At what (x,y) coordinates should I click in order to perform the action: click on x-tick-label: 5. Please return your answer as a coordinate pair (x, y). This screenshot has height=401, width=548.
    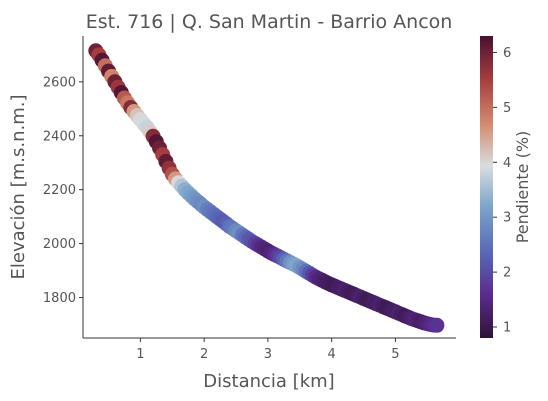
    Looking at the image, I should click on (395, 354).